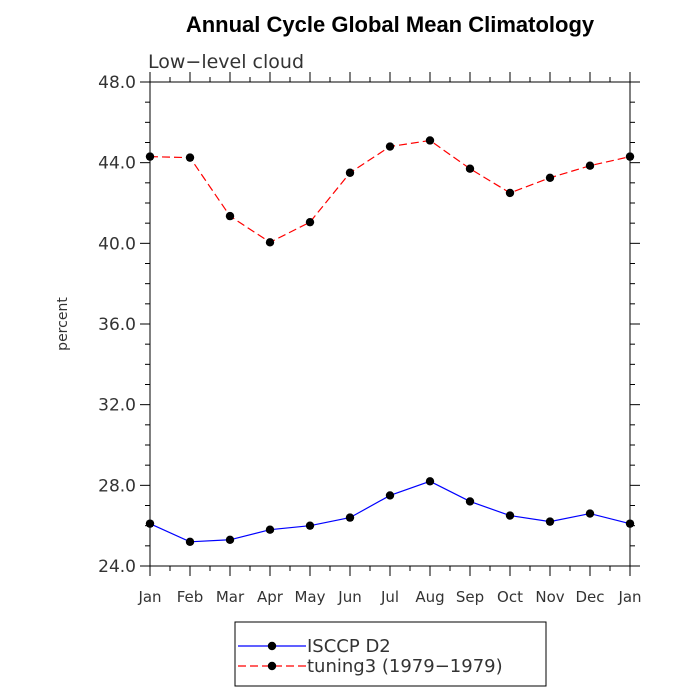 This screenshot has height=700, width=700. I want to click on legend-label: ISCCP D2, so click(349, 646).